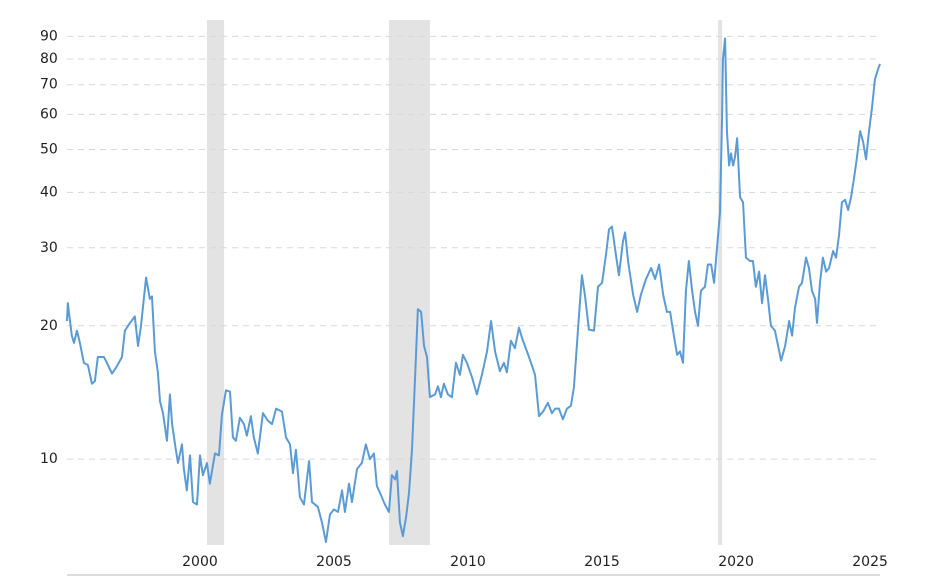 The height and width of the screenshot is (578, 945). What do you see at coordinates (49, 149) in the screenshot?
I see `y-tick-label: 50` at bounding box center [49, 149].